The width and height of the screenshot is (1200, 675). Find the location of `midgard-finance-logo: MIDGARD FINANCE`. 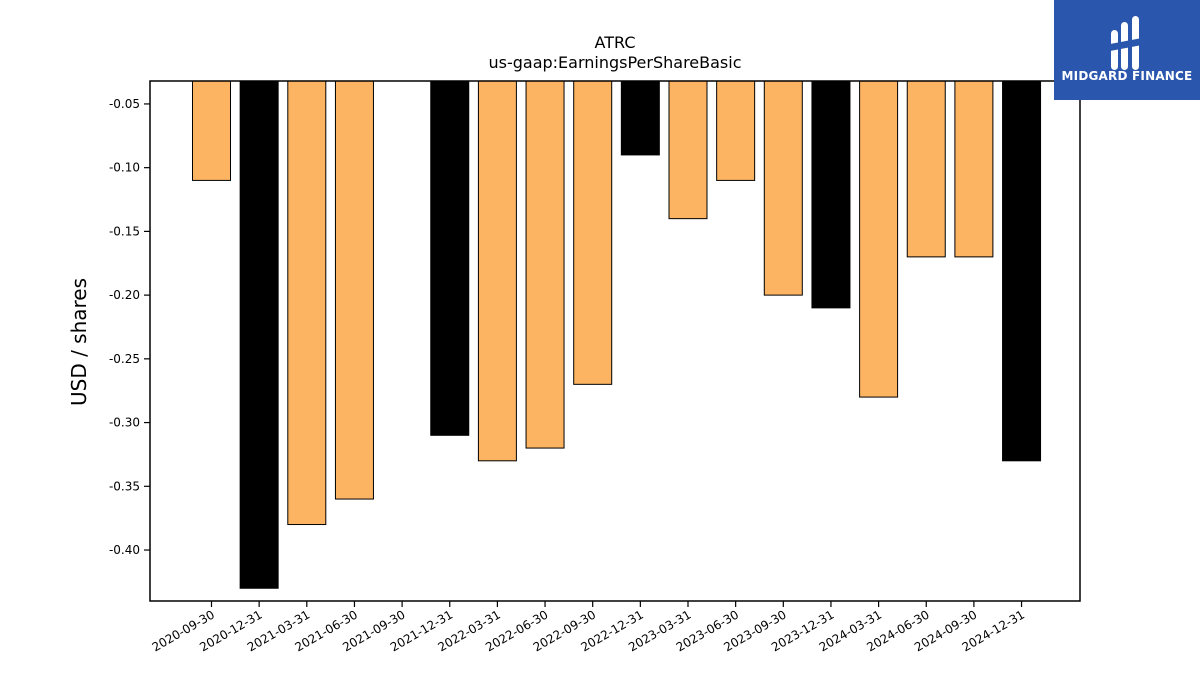

midgard-finance-logo: MIDGARD FINANCE is located at coordinates (1127, 50).